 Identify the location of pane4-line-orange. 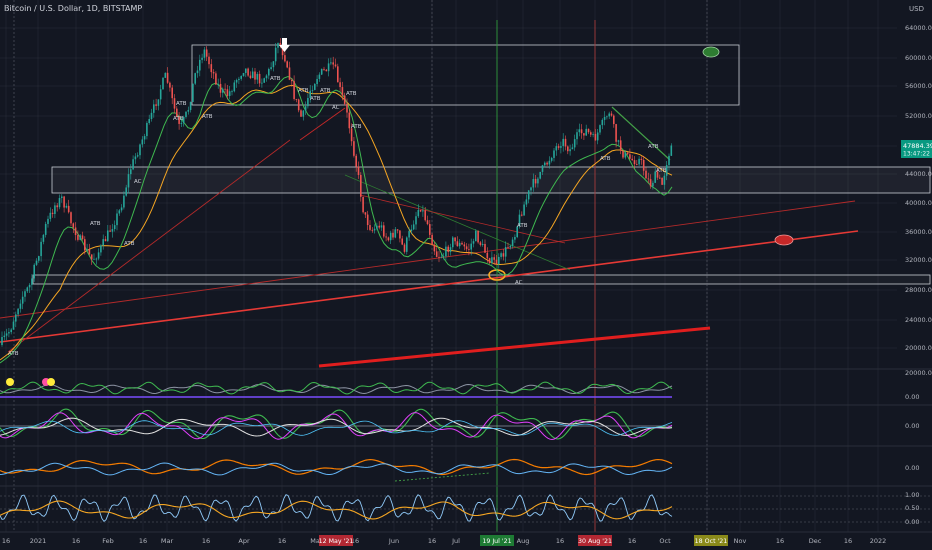
(336, 510).